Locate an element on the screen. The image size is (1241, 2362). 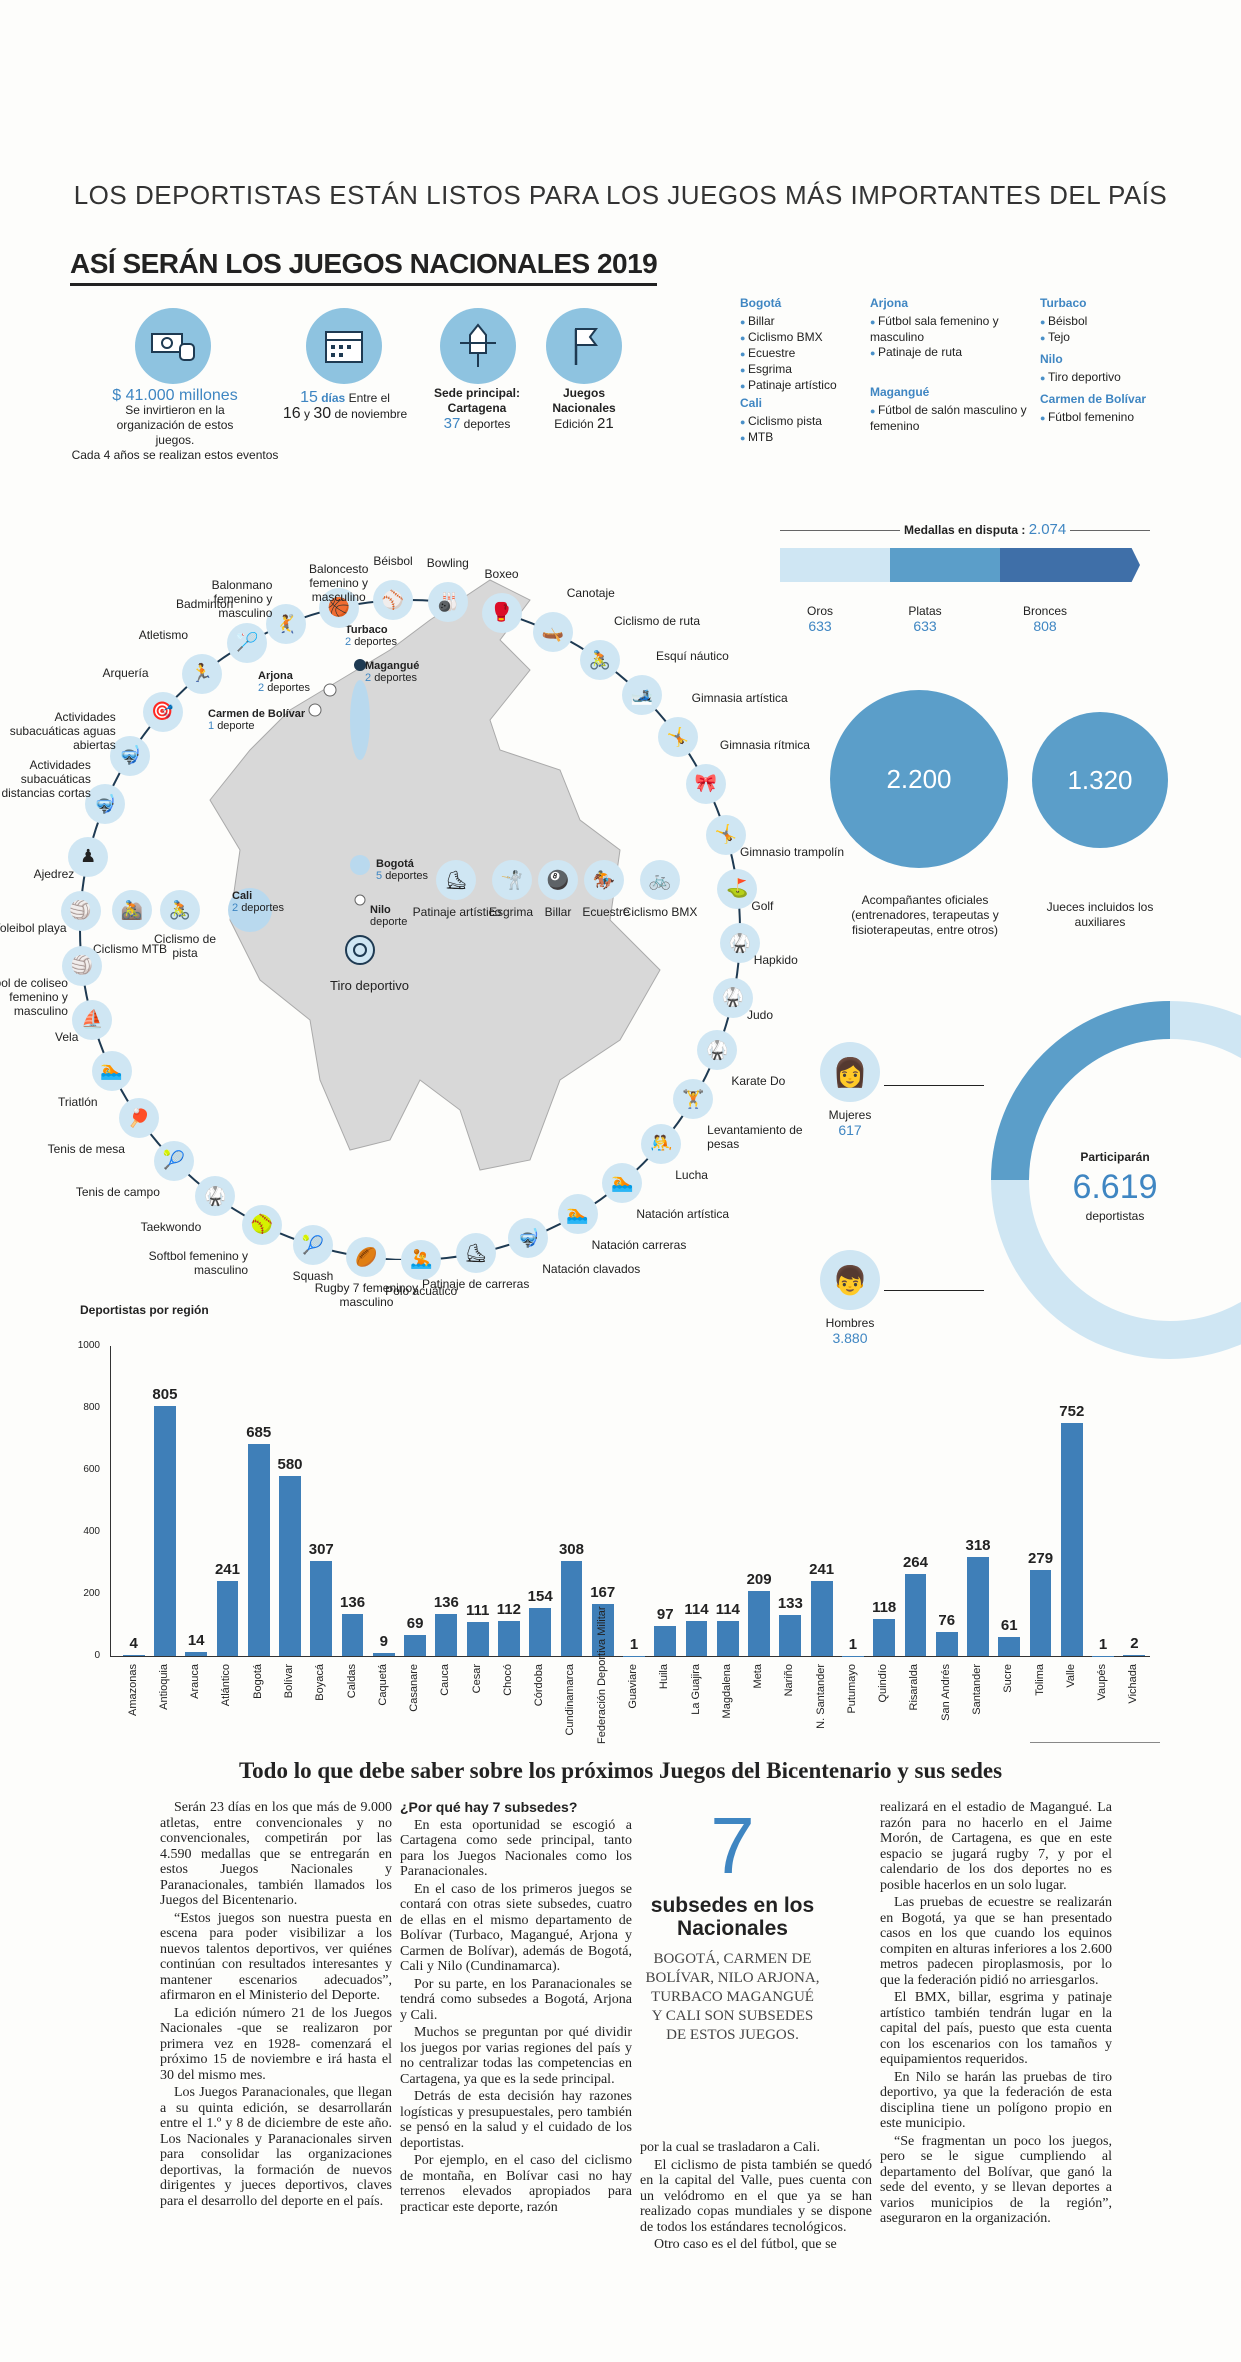
bogota-sport-label: Ecuestre is located at coordinates (606, 912).